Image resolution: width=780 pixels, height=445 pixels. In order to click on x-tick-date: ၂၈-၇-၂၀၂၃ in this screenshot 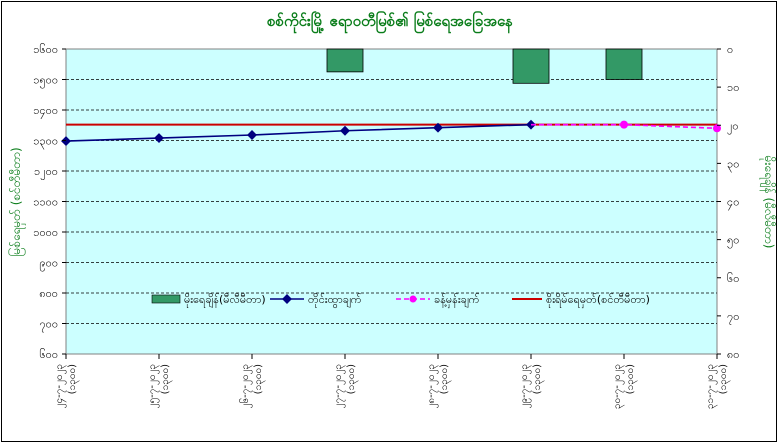, I will do `click(432, 386)`.